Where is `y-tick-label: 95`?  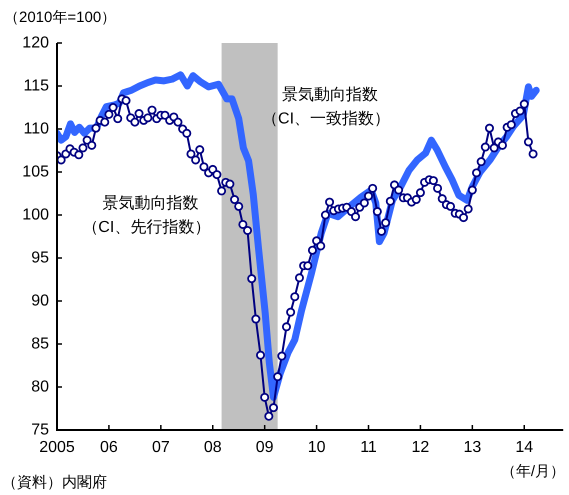
y-tick-label: 95 is located at coordinates (40, 257).